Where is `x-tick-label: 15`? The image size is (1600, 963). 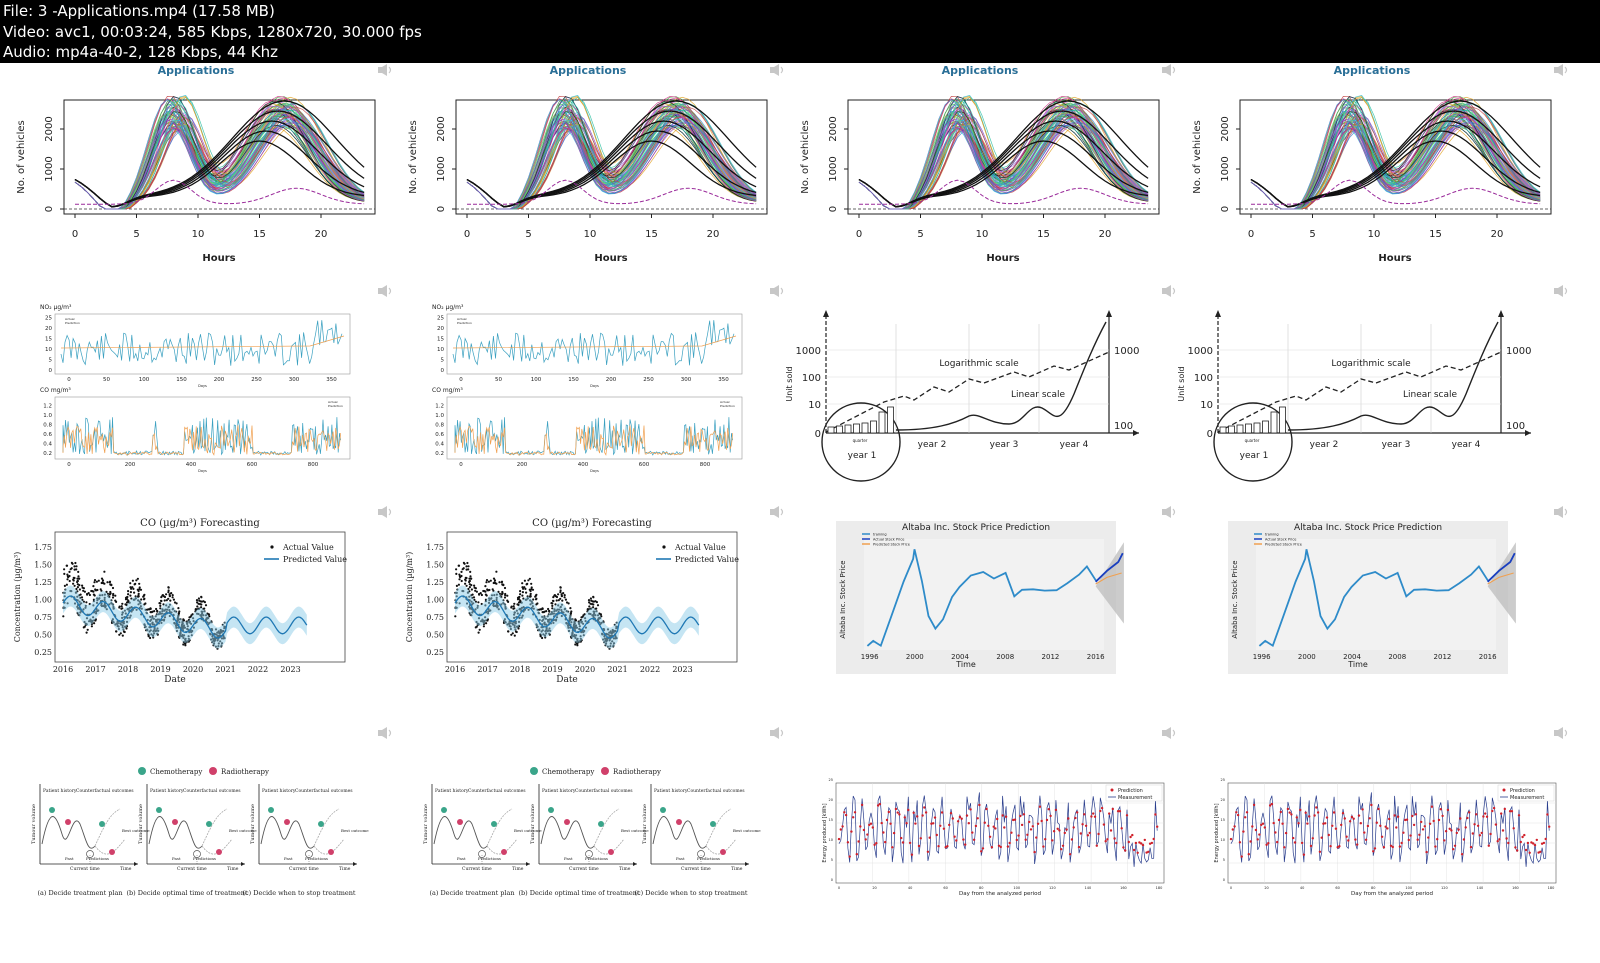
x-tick-label: 15 is located at coordinates (1435, 234).